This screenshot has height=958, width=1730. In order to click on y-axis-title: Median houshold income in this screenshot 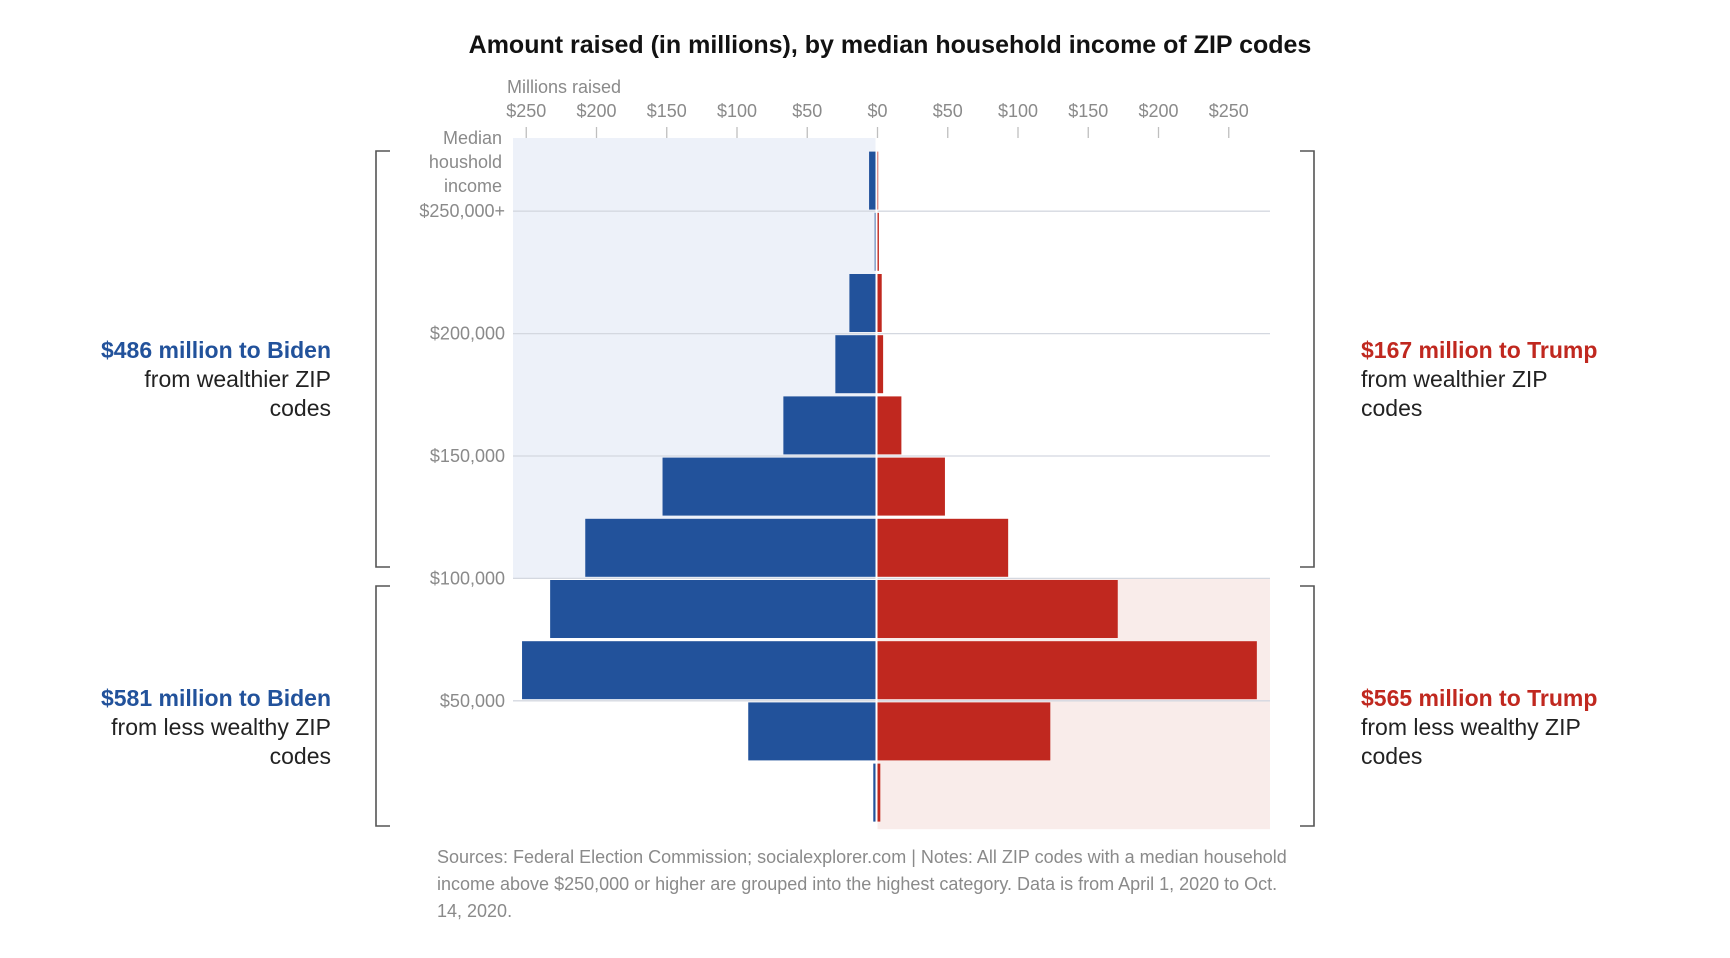, I will do `click(465, 162)`.